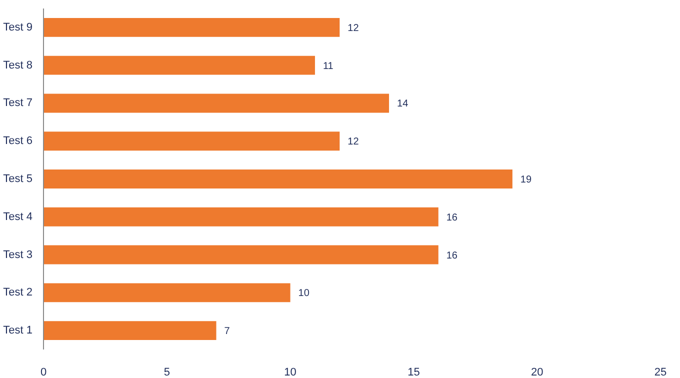 The image size is (680, 378). Describe the element at coordinates (18, 254) in the screenshot. I see `y-tick-label: Test 3` at that location.